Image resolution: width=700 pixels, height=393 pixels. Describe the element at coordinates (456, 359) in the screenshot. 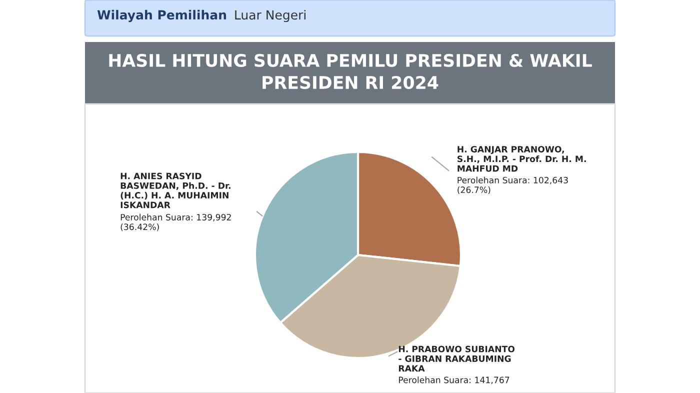

I see `slice-label: H. PRABOWO SUBIANTO - GIBRAN RAKABUMING RAKA` at that location.